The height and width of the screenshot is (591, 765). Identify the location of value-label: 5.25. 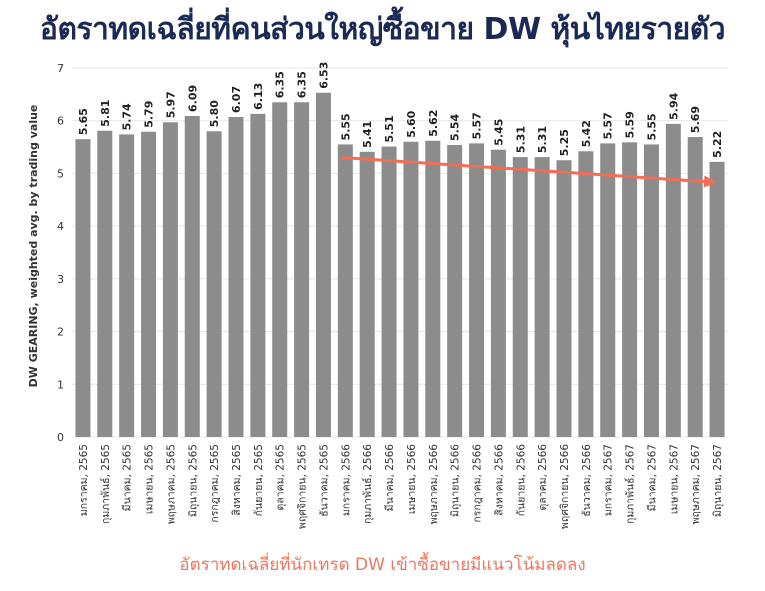
(564, 142).